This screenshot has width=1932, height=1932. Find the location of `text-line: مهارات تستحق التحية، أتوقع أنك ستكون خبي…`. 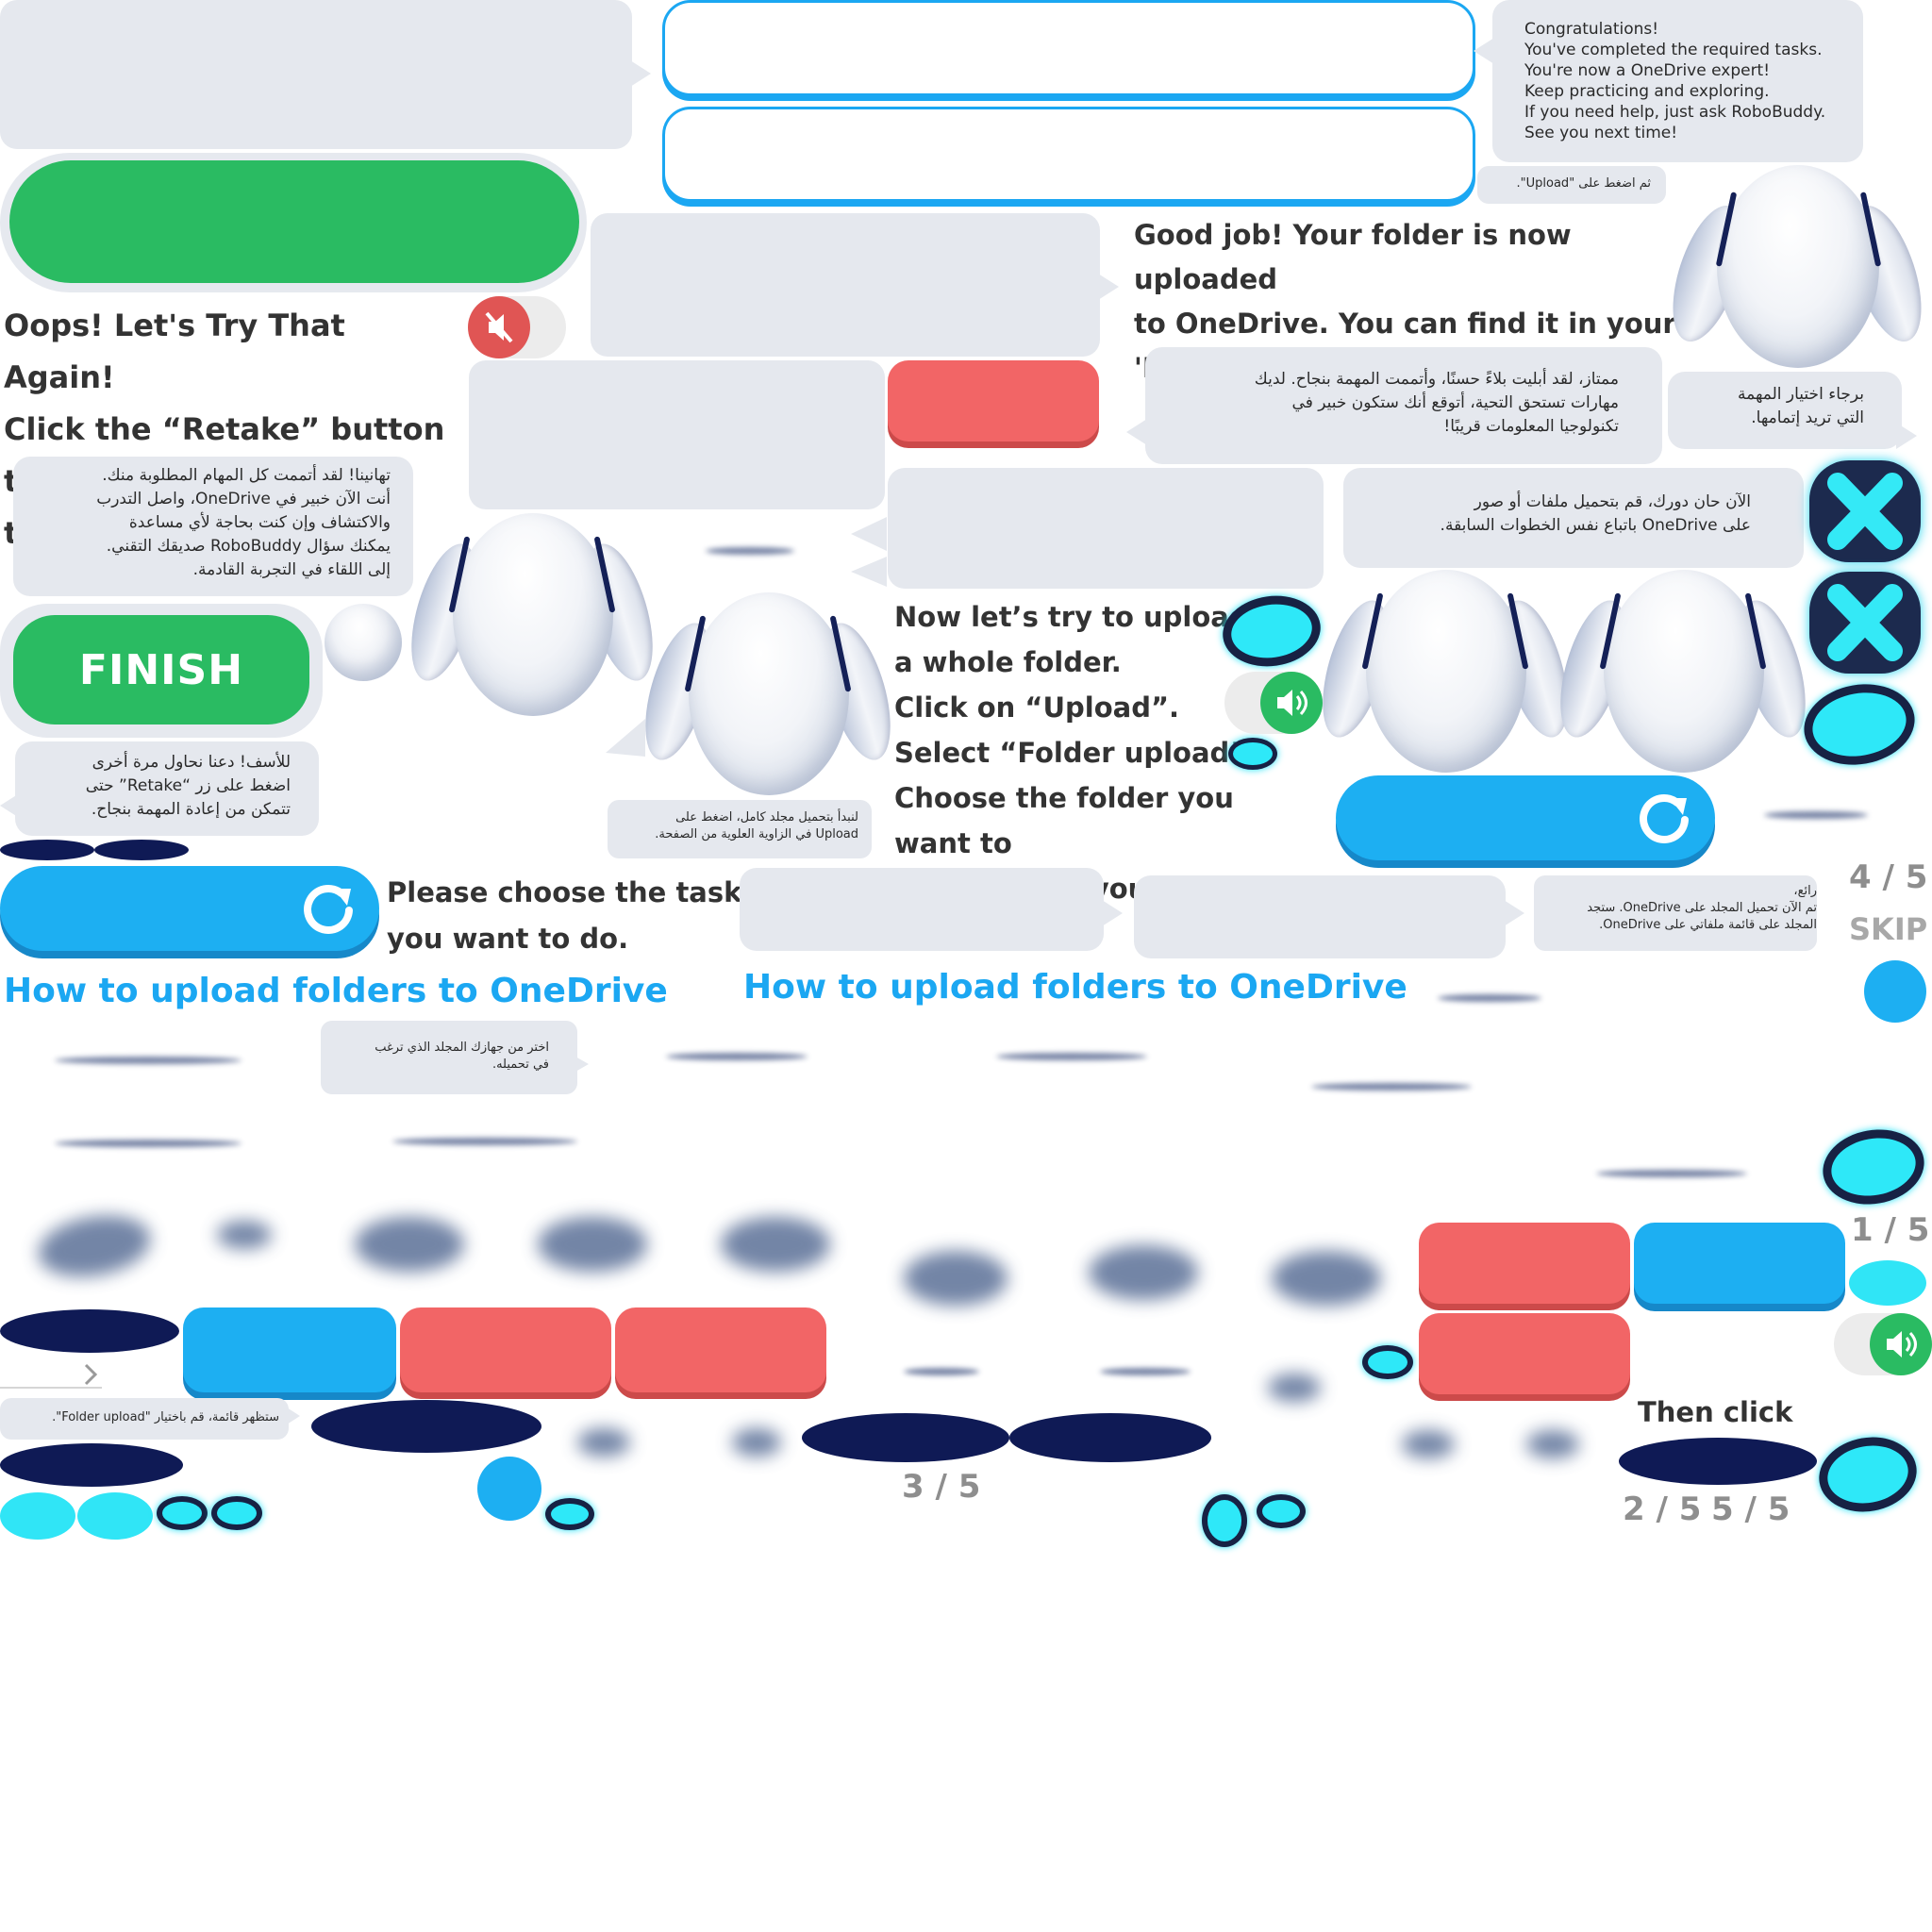

text-line: مهارات تستحق التحية، أتوقع أنك ستكون خبي… is located at coordinates (1455, 402).